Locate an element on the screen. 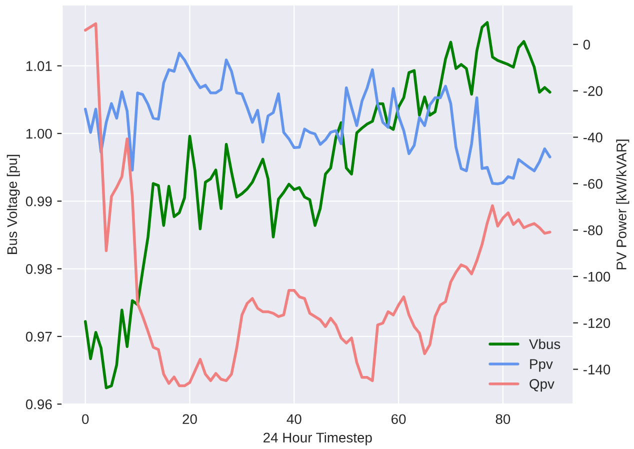  y-tick-label: 0.97 is located at coordinates (39, 337).